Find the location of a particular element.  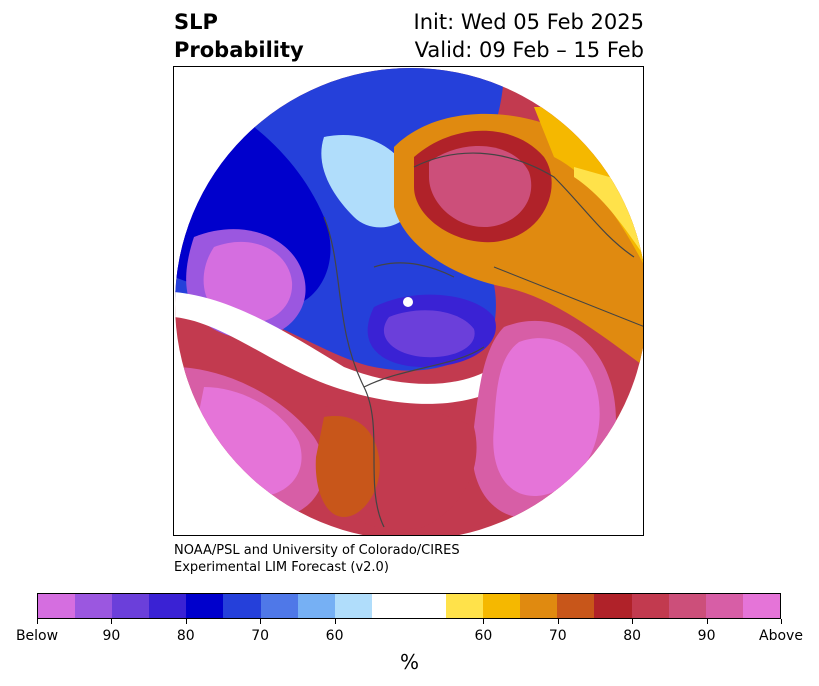

colorbar is located at coordinates (409, 606).